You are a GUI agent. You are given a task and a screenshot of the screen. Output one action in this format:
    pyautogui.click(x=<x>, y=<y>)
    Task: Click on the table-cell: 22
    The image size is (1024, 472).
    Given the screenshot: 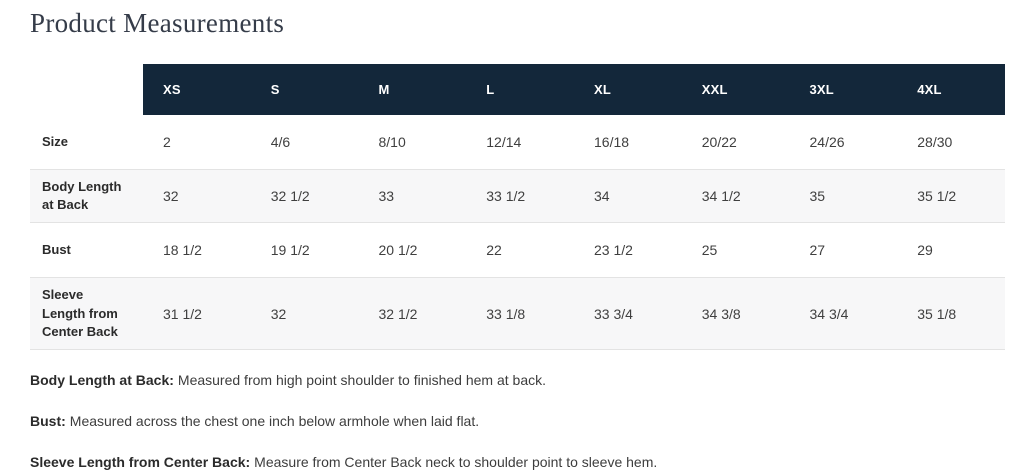 What is the action you would take?
    pyautogui.click(x=494, y=250)
    